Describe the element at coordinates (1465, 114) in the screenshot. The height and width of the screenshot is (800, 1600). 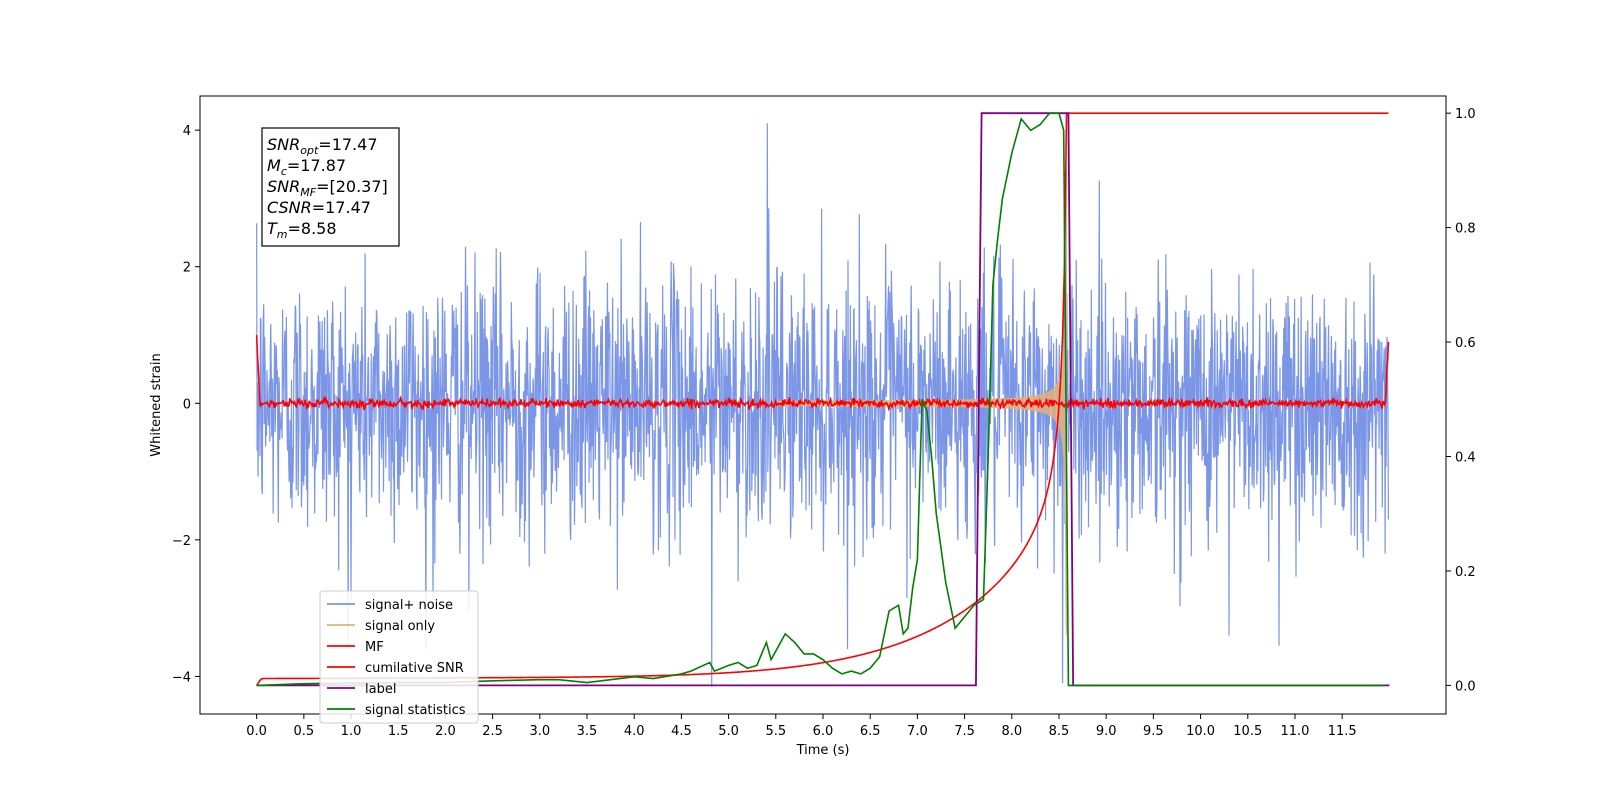
I see `y-right-tick-label: 1.0` at that location.